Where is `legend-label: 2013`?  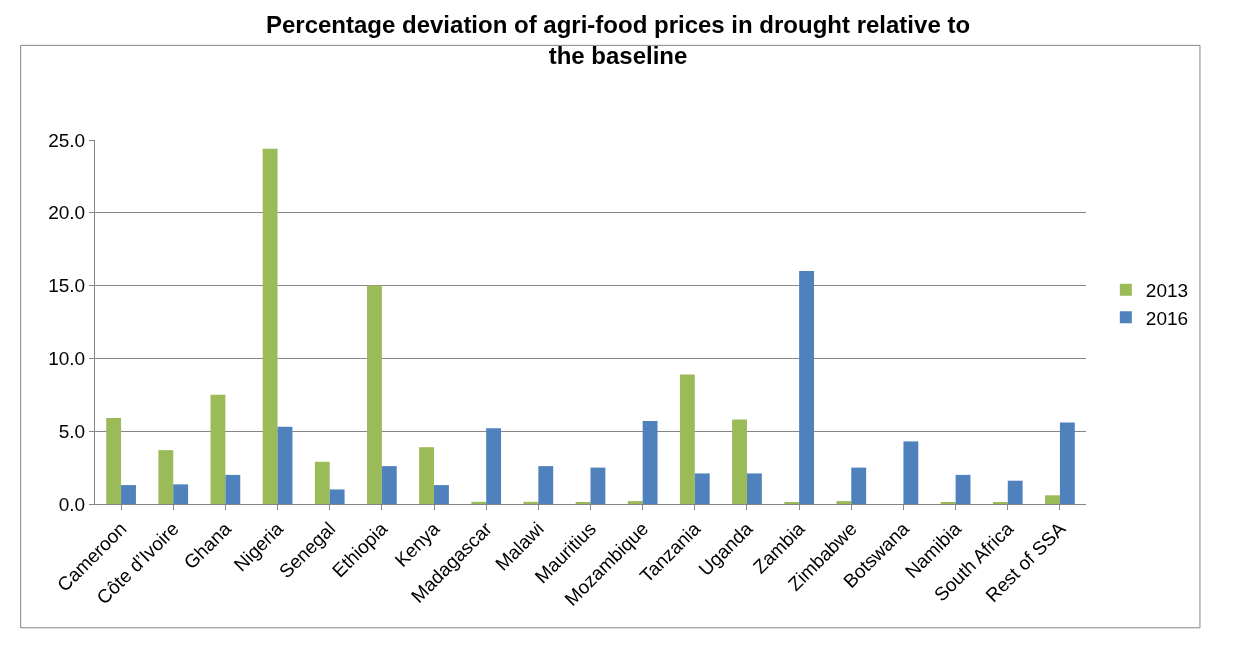
legend-label: 2013 is located at coordinates (1167, 291).